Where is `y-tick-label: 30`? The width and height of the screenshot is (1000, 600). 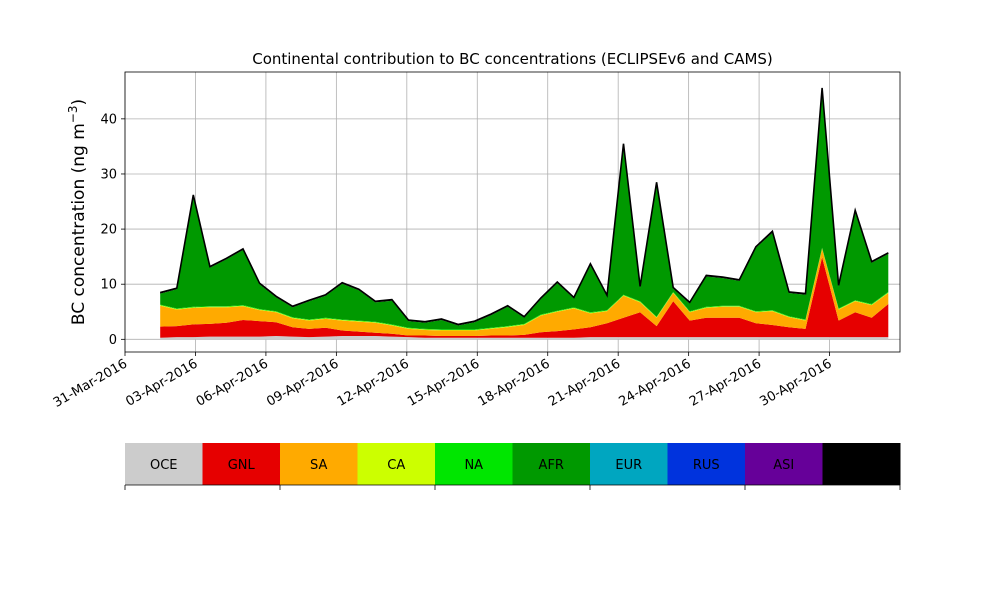
y-tick-label: 30 is located at coordinates (108, 174).